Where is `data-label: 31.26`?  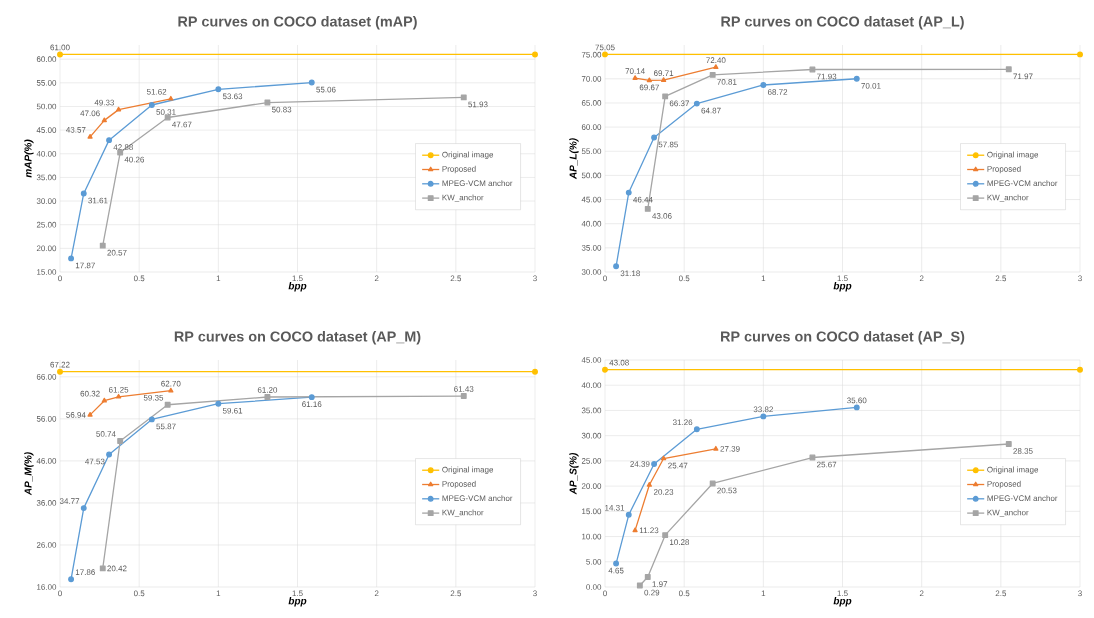 data-label: 31.26 is located at coordinates (682, 422).